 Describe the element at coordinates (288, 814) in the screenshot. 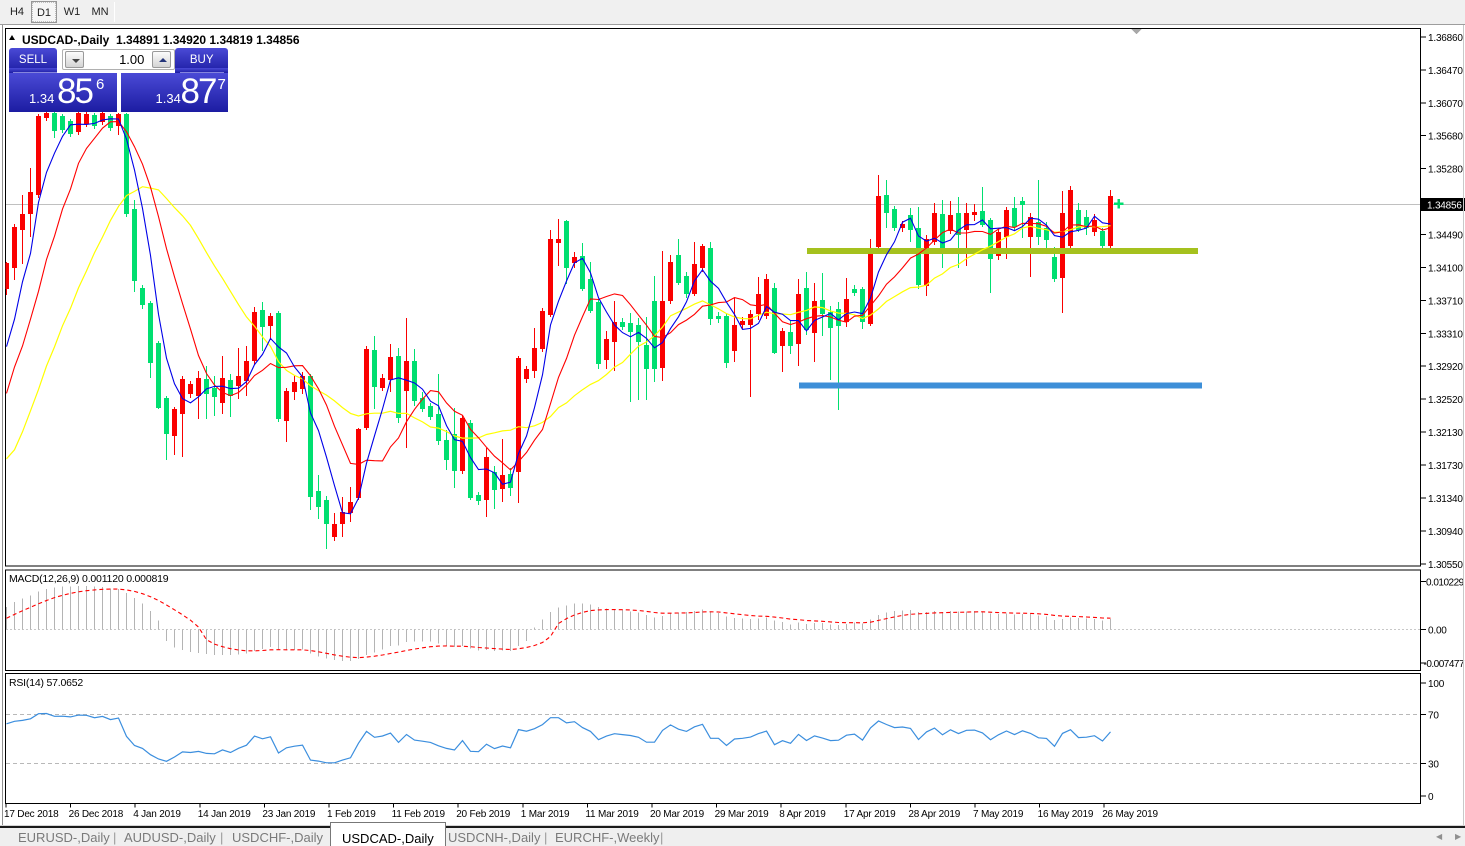

I see `svg-text: 23 Jan 2019` at that location.